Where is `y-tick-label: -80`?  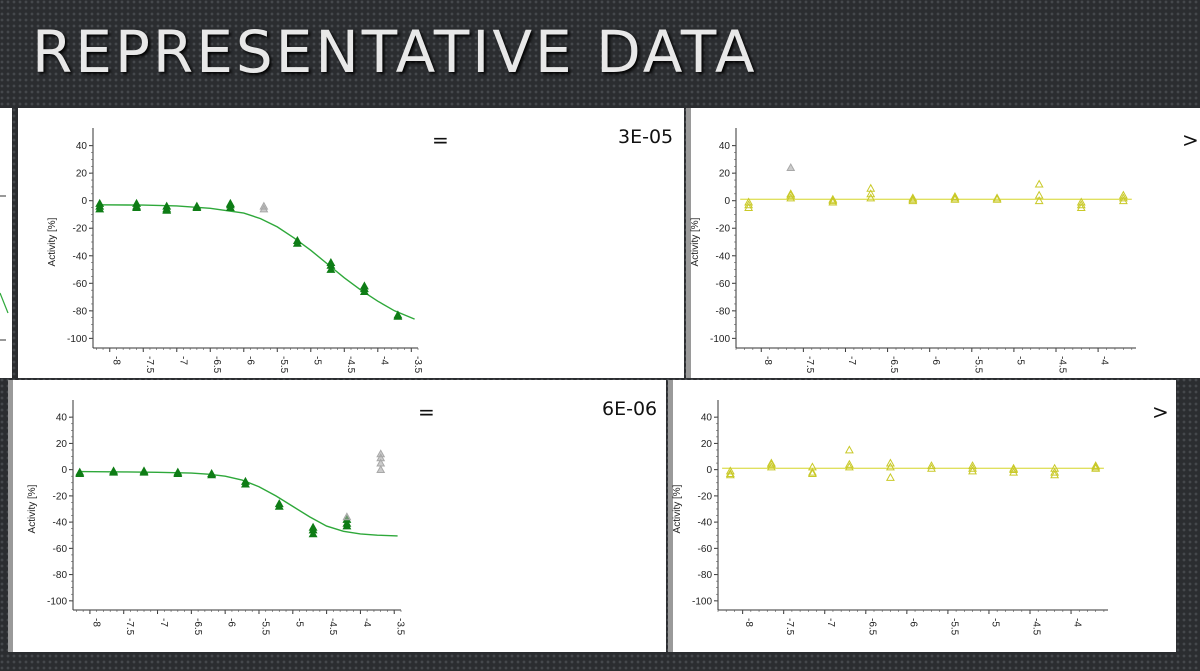 y-tick-label: -80 is located at coordinates (80, 311).